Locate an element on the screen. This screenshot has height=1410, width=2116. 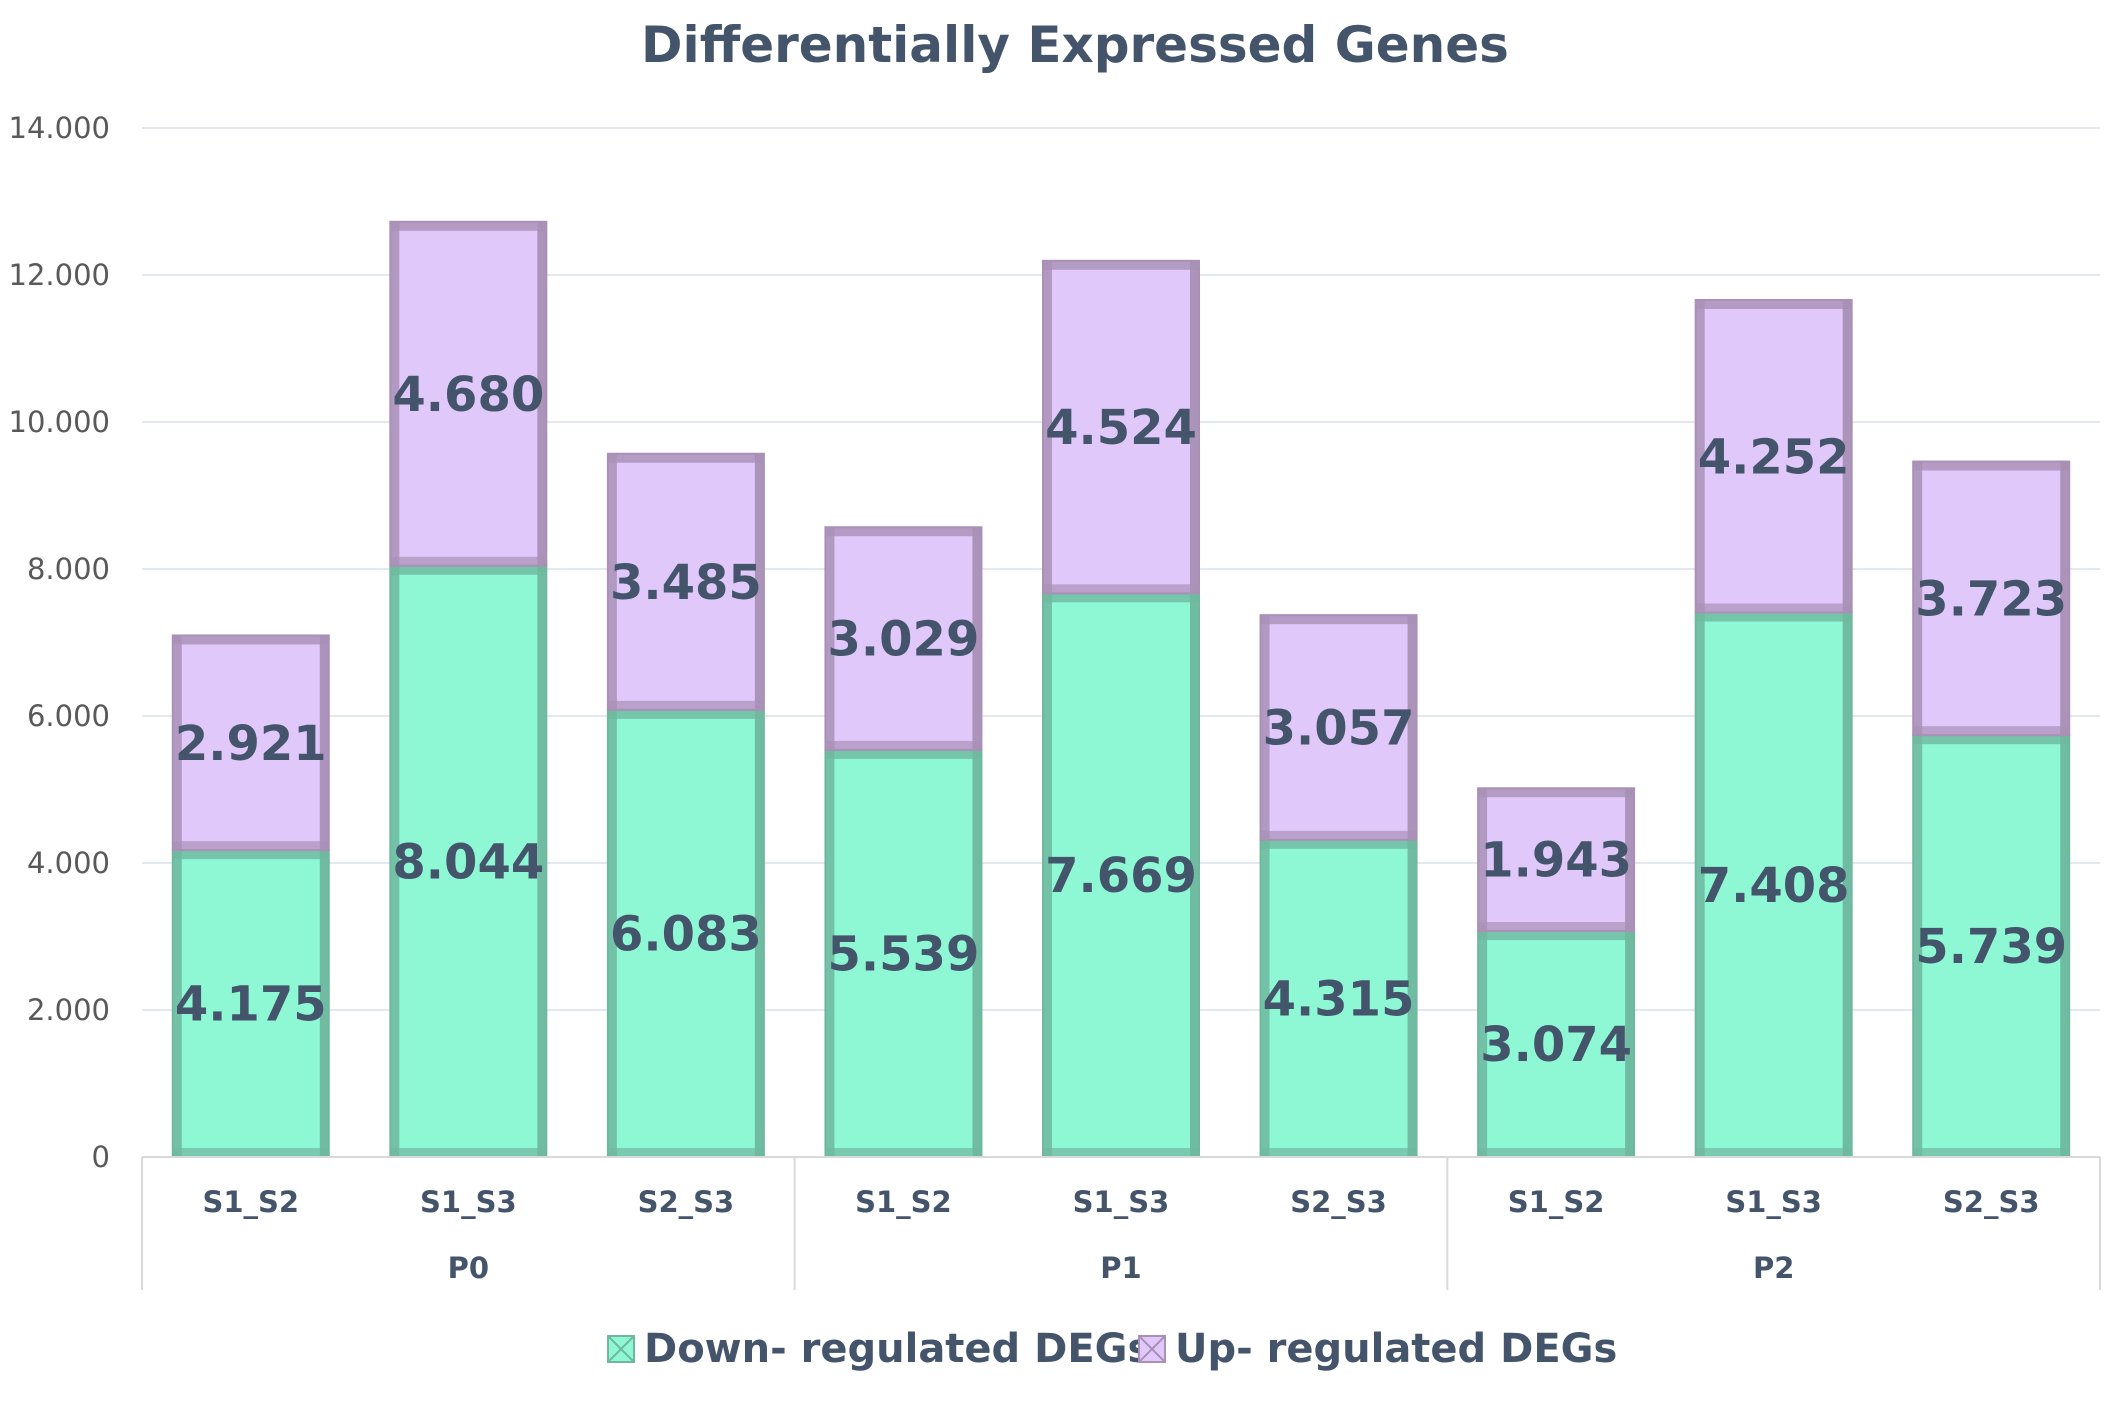
data-label-up: 3.057 is located at coordinates (1339, 729).